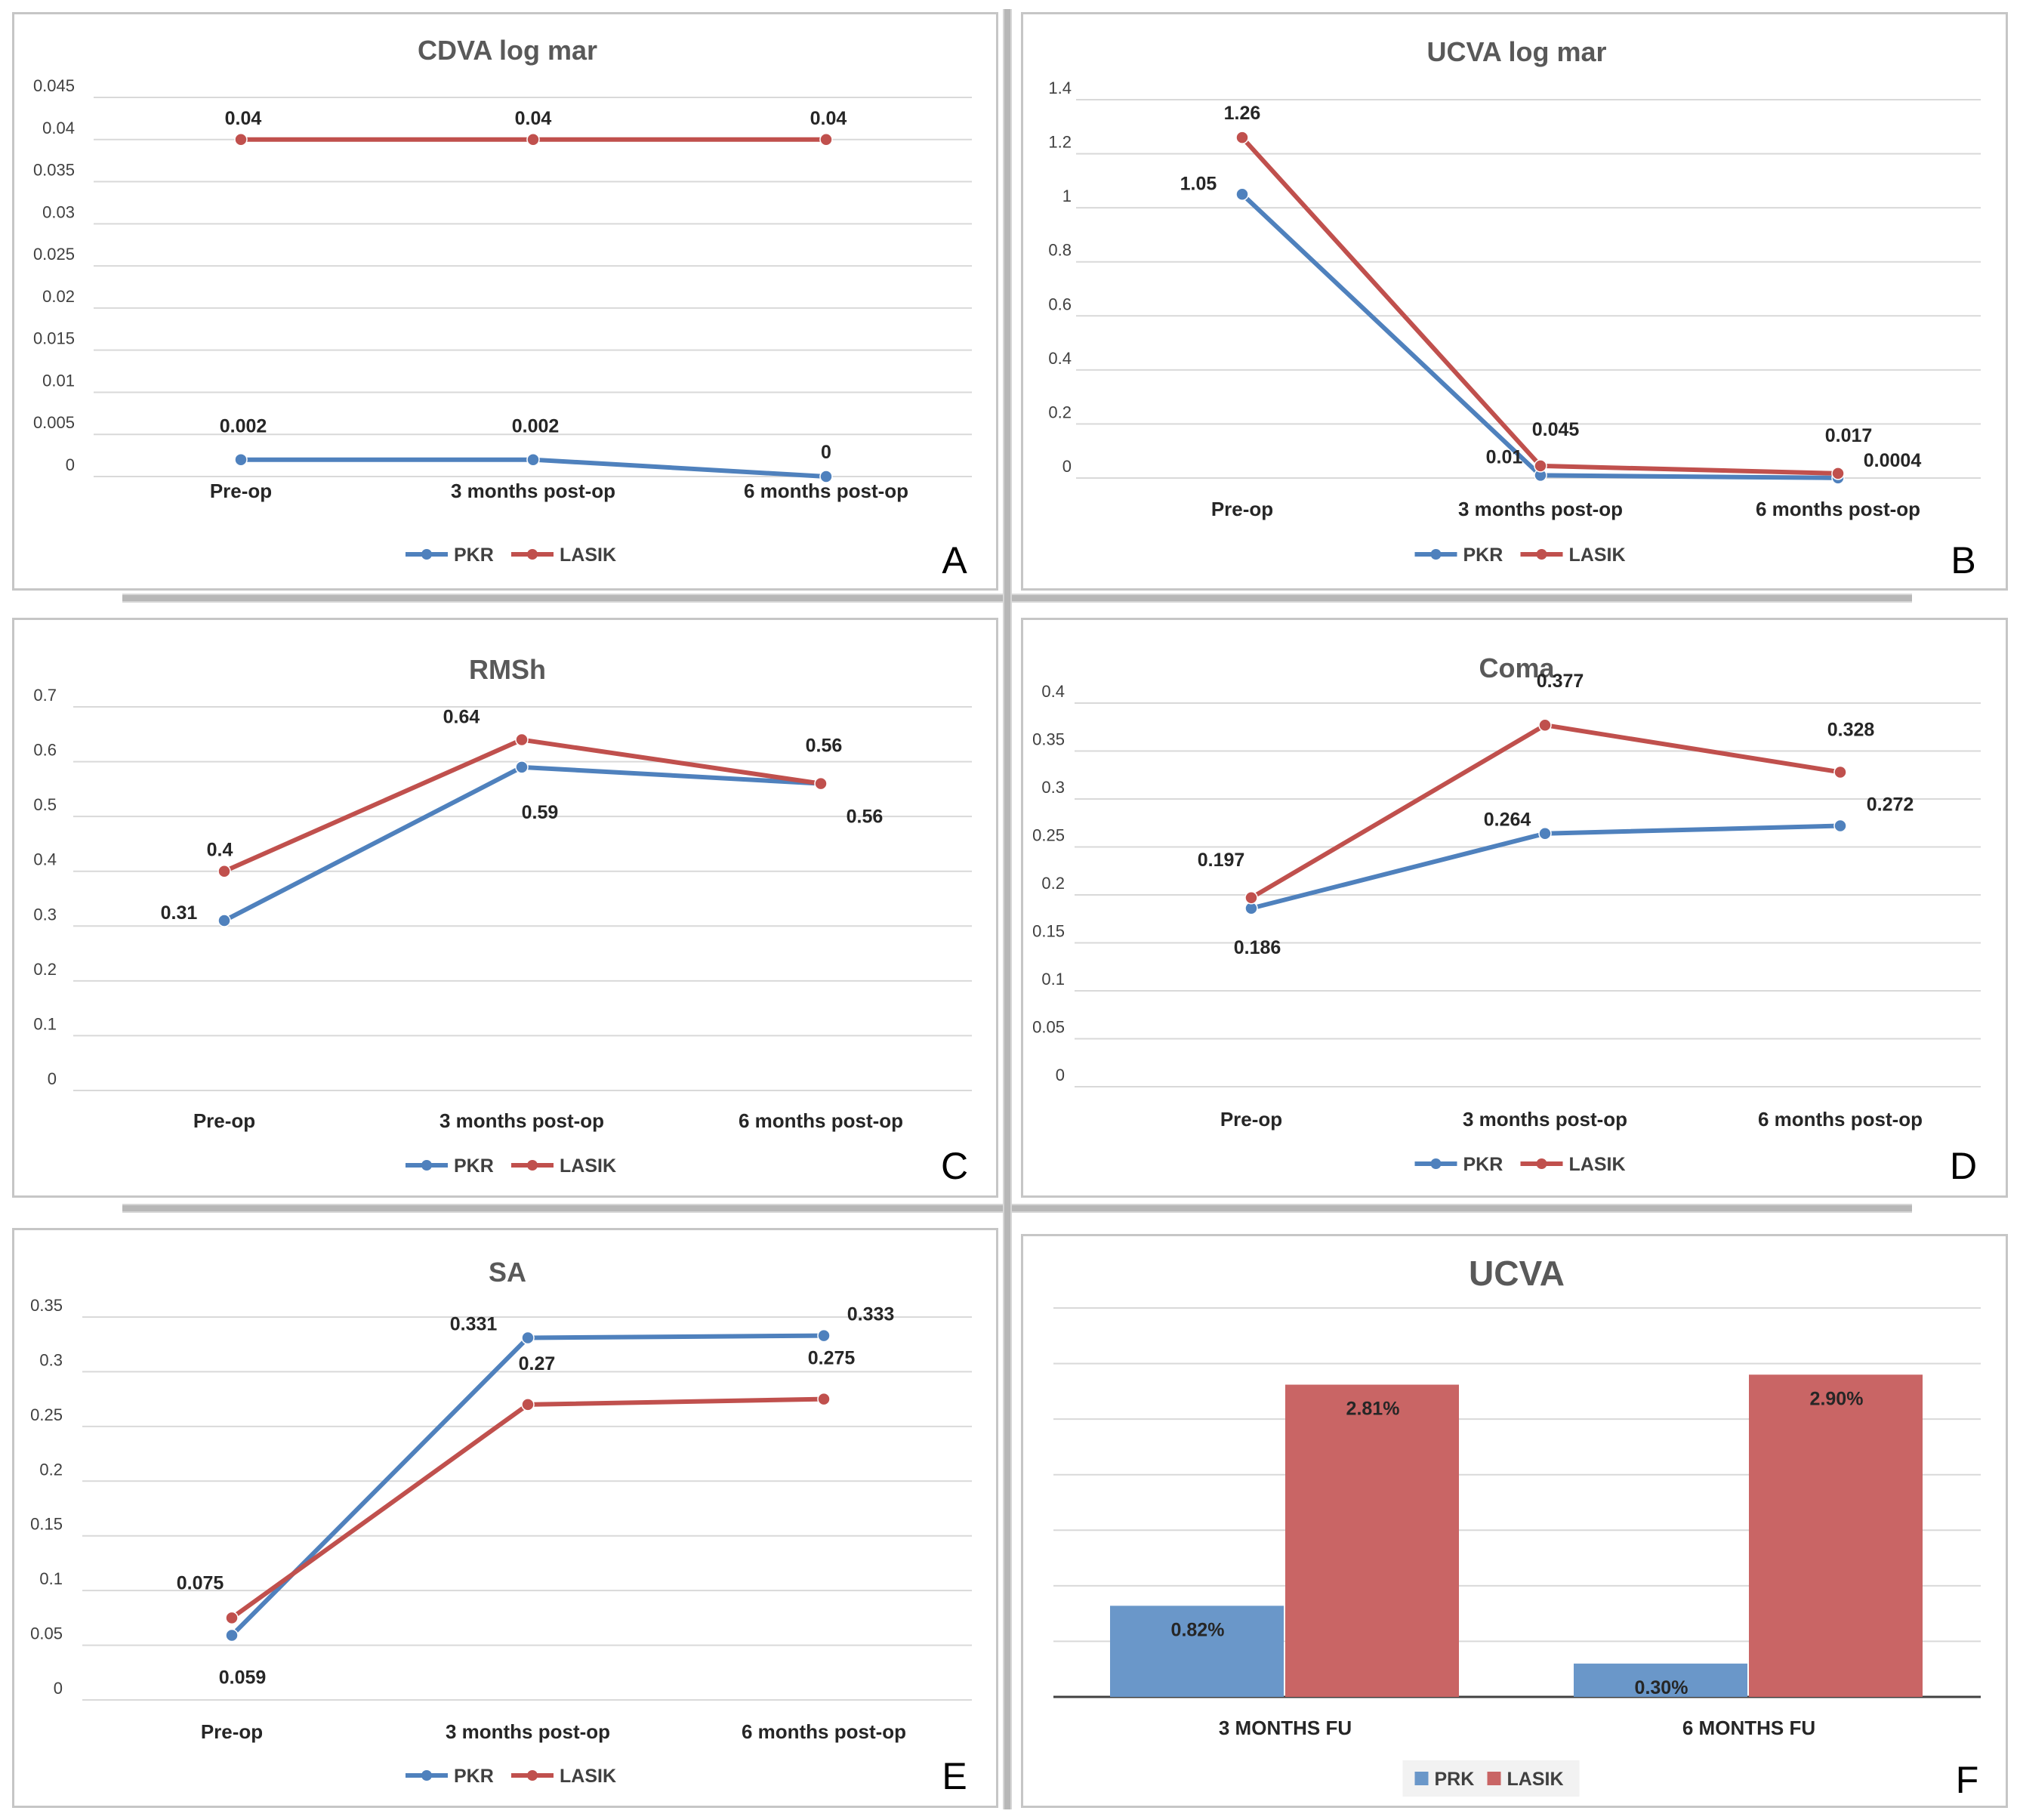 Image resolution: width=2020 pixels, height=1820 pixels. I want to click on y-tick-label: 0.02, so click(58, 296).